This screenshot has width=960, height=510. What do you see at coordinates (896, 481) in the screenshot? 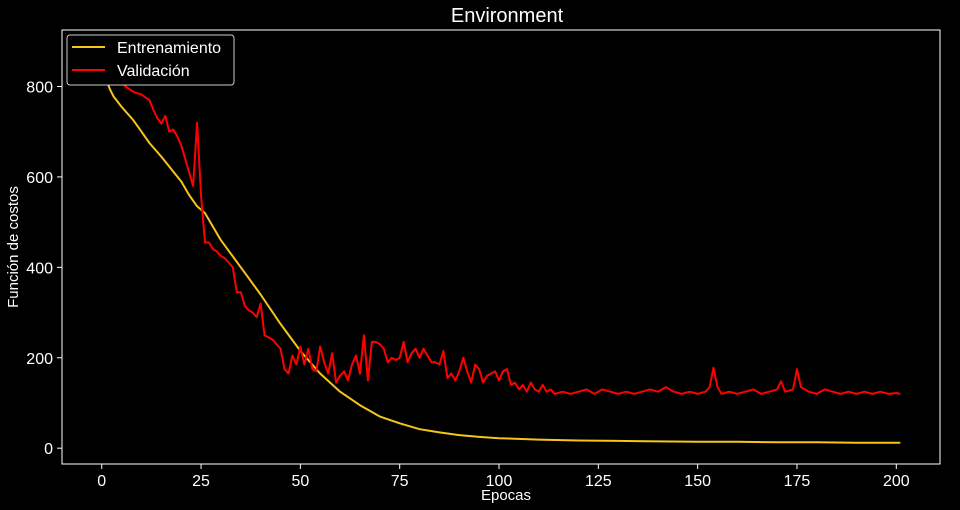
I see `x-tick-label: 200` at bounding box center [896, 481].